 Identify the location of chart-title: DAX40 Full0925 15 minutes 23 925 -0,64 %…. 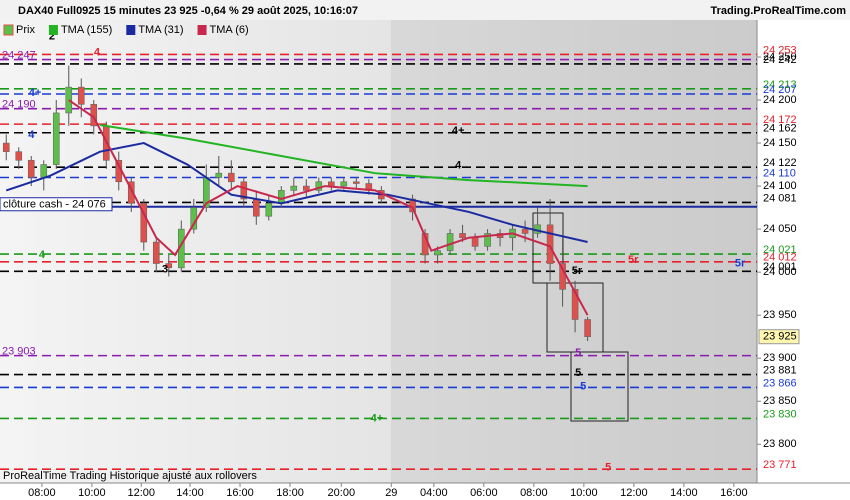
(188, 11).